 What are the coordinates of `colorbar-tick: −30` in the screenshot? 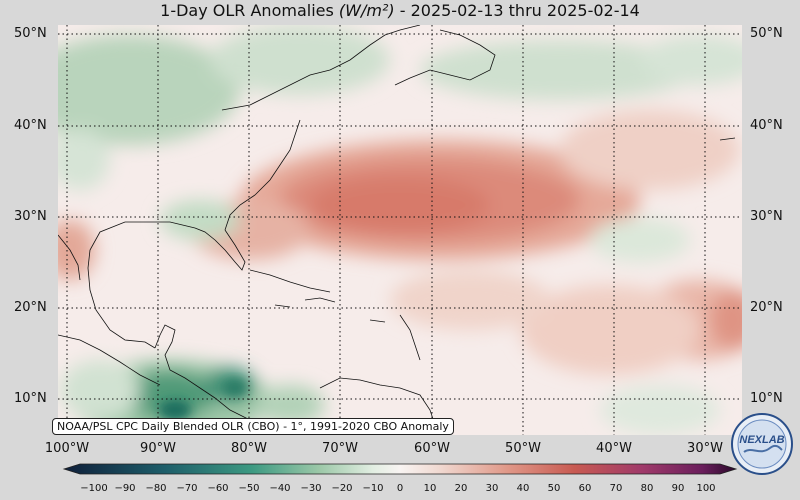 It's located at (311, 488).